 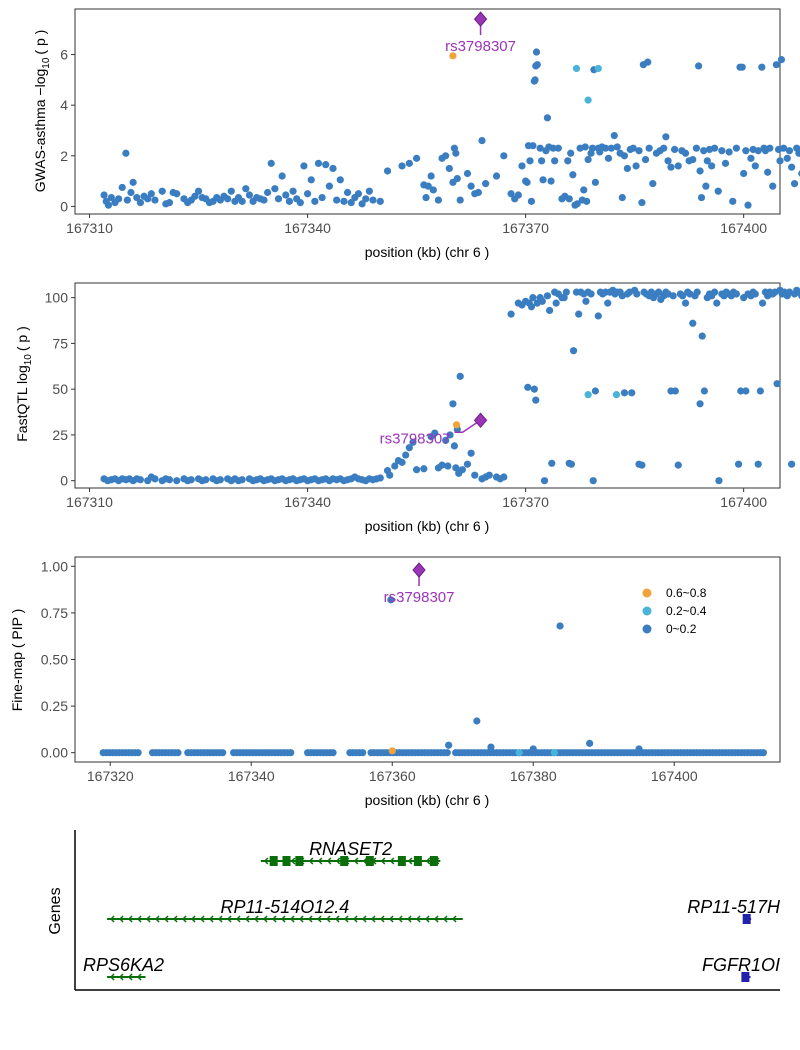 What do you see at coordinates (647, 611) in the screenshot?
I see `legend-swatch` at bounding box center [647, 611].